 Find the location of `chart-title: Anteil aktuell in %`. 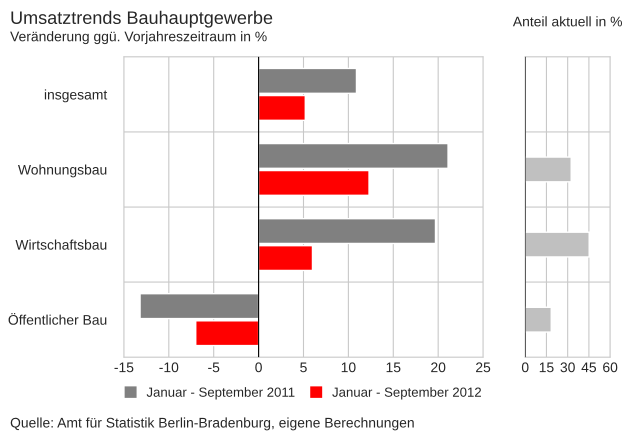

chart-title: Anteil aktuell in % is located at coordinates (567, 21).